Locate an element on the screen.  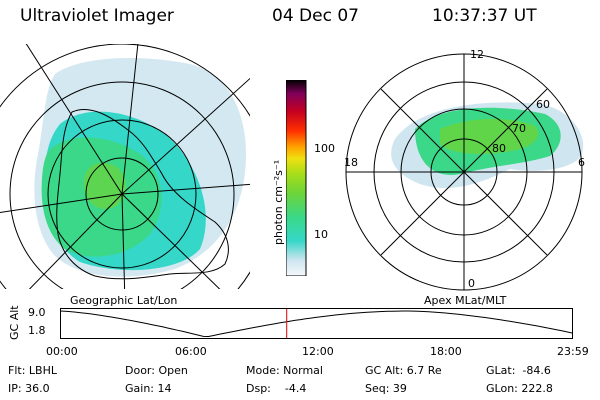
info-door: Door: Open is located at coordinates (156, 370).